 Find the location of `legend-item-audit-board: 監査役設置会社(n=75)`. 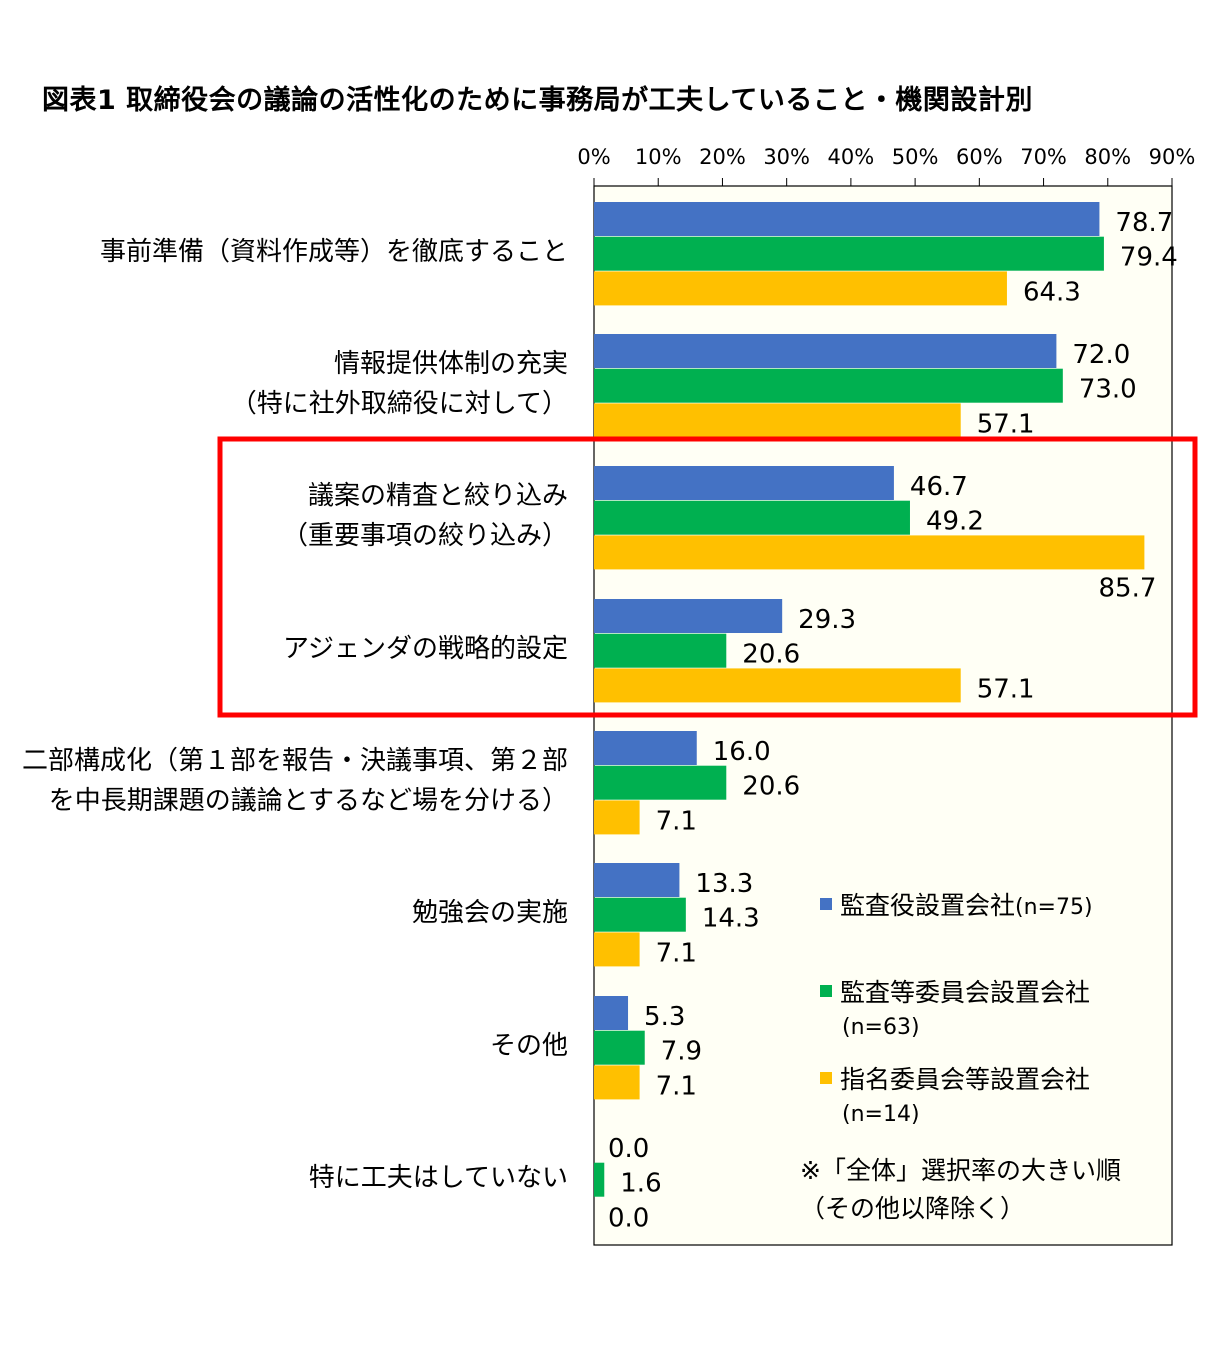

legend-item-audit-board: 監査役設置会社(n=75) is located at coordinates (956, 907).